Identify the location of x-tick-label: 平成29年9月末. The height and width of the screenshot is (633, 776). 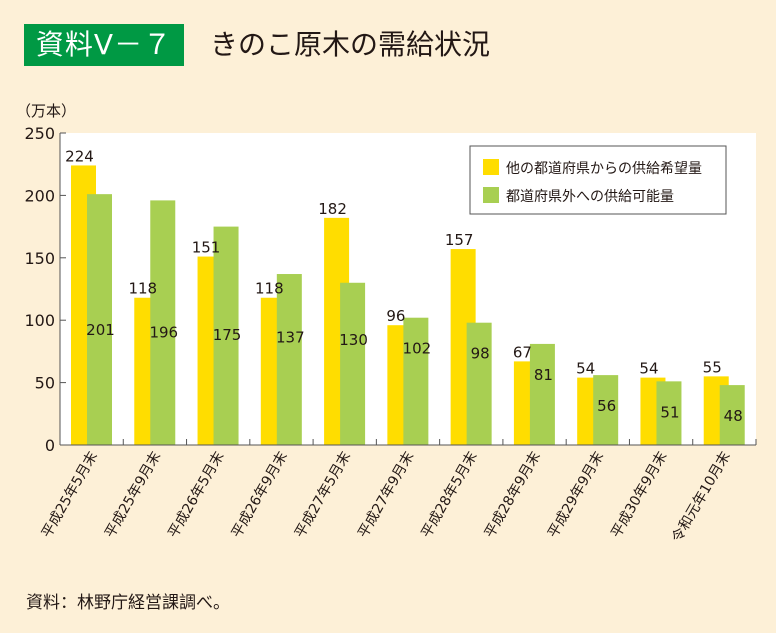
(576, 495).